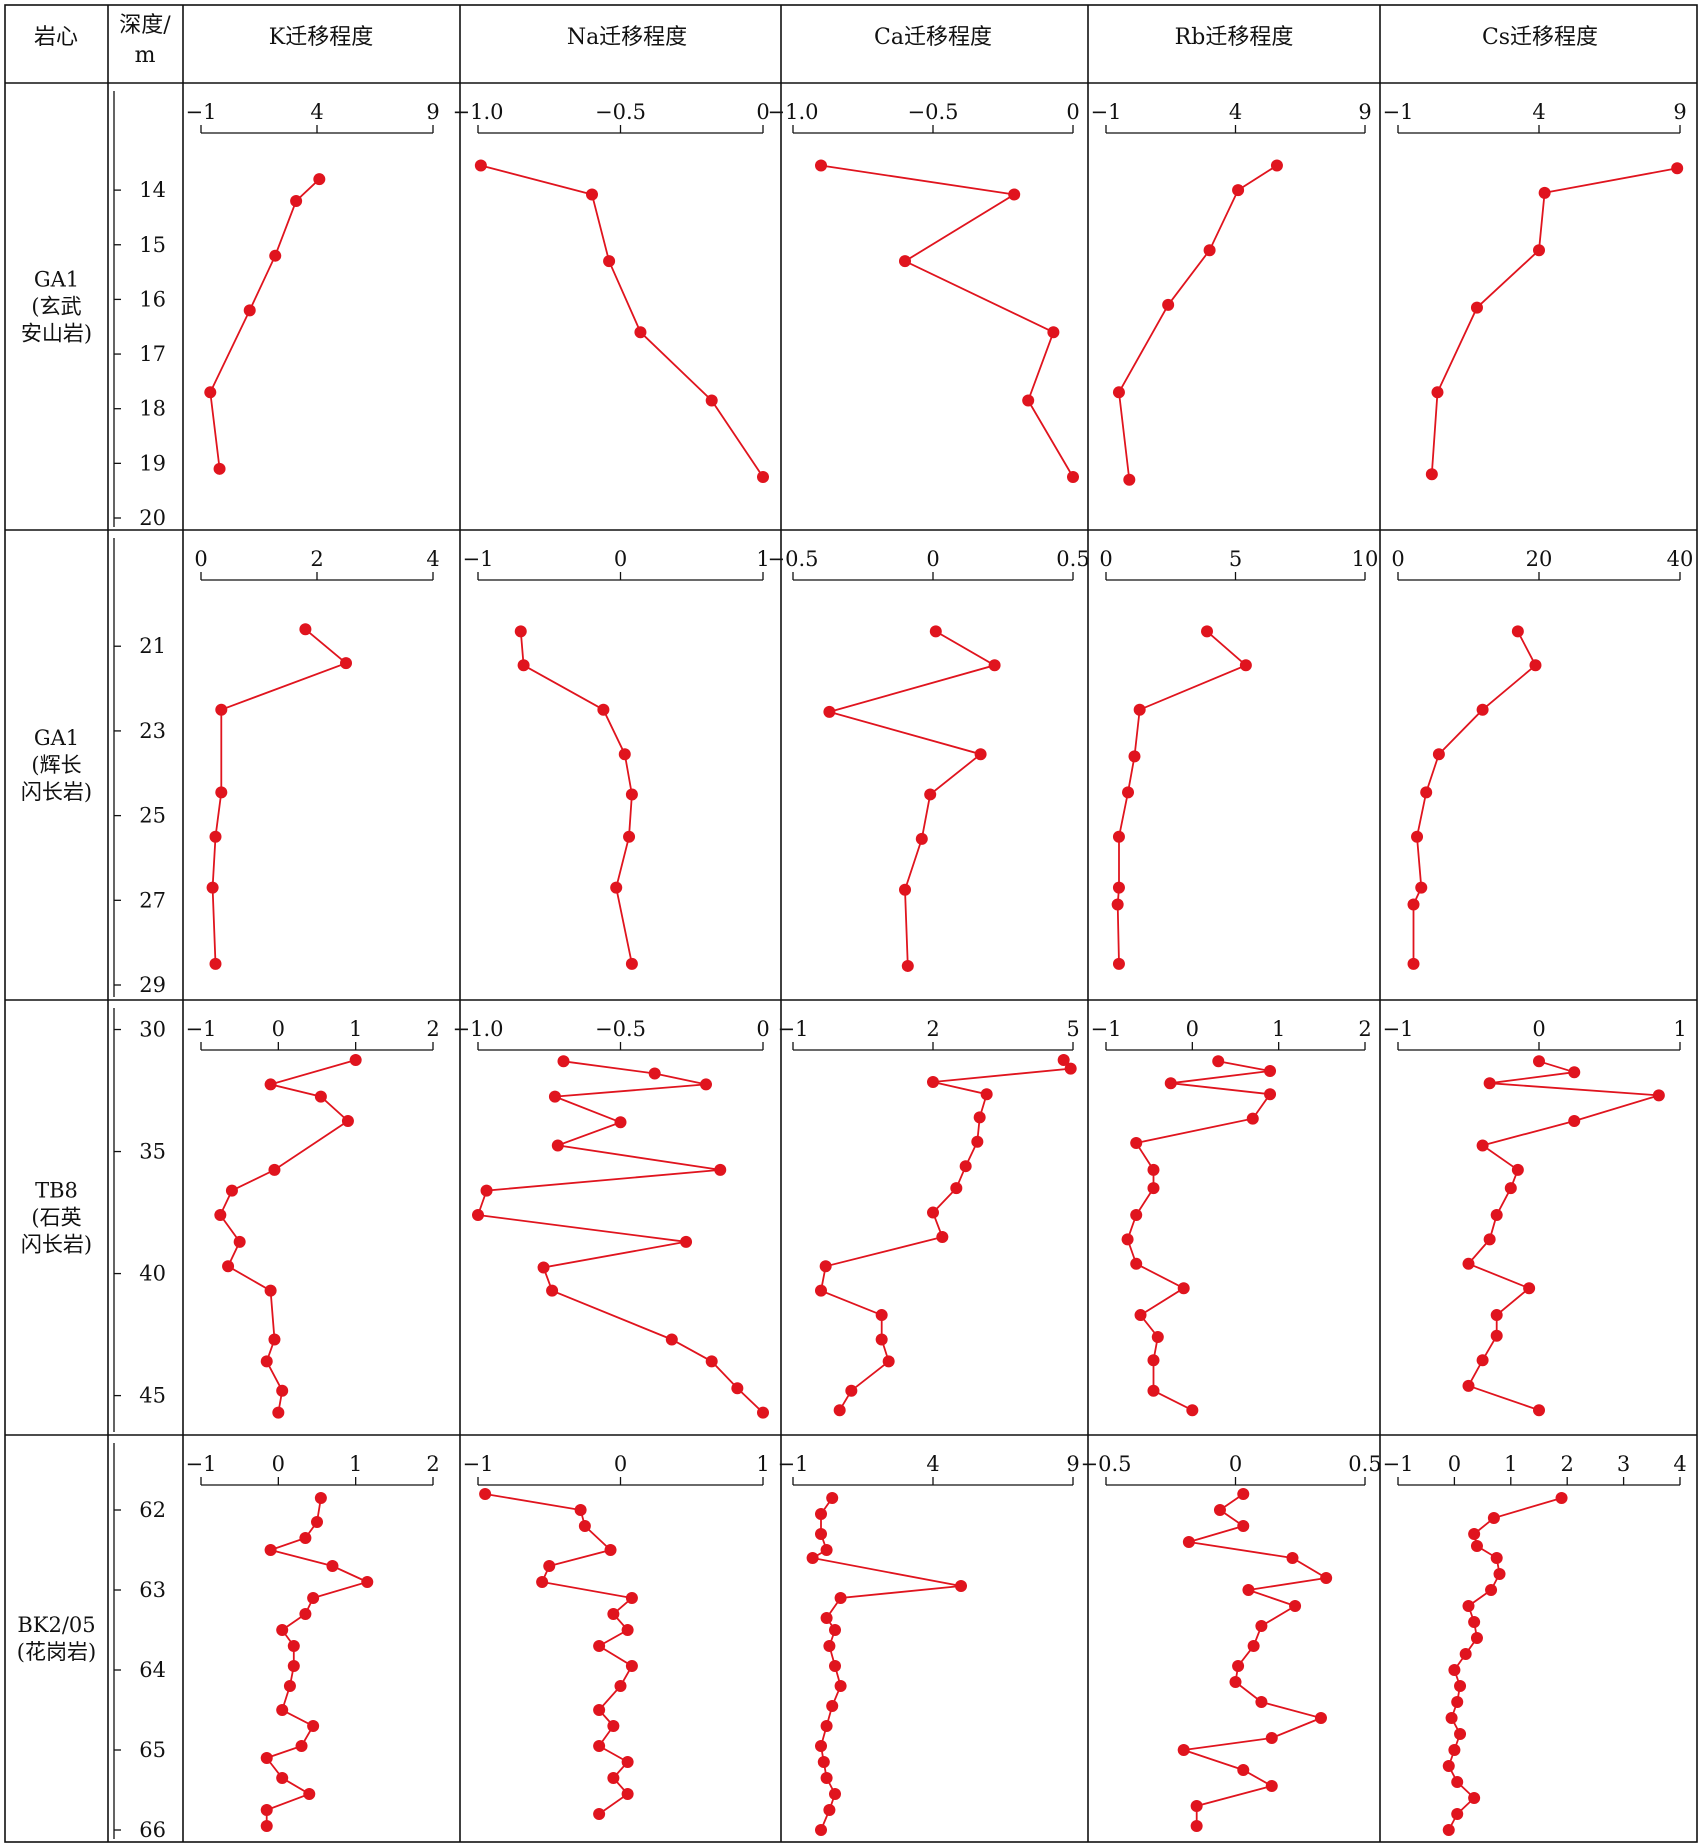  I want to click on series-line-k, so click(264, 323).